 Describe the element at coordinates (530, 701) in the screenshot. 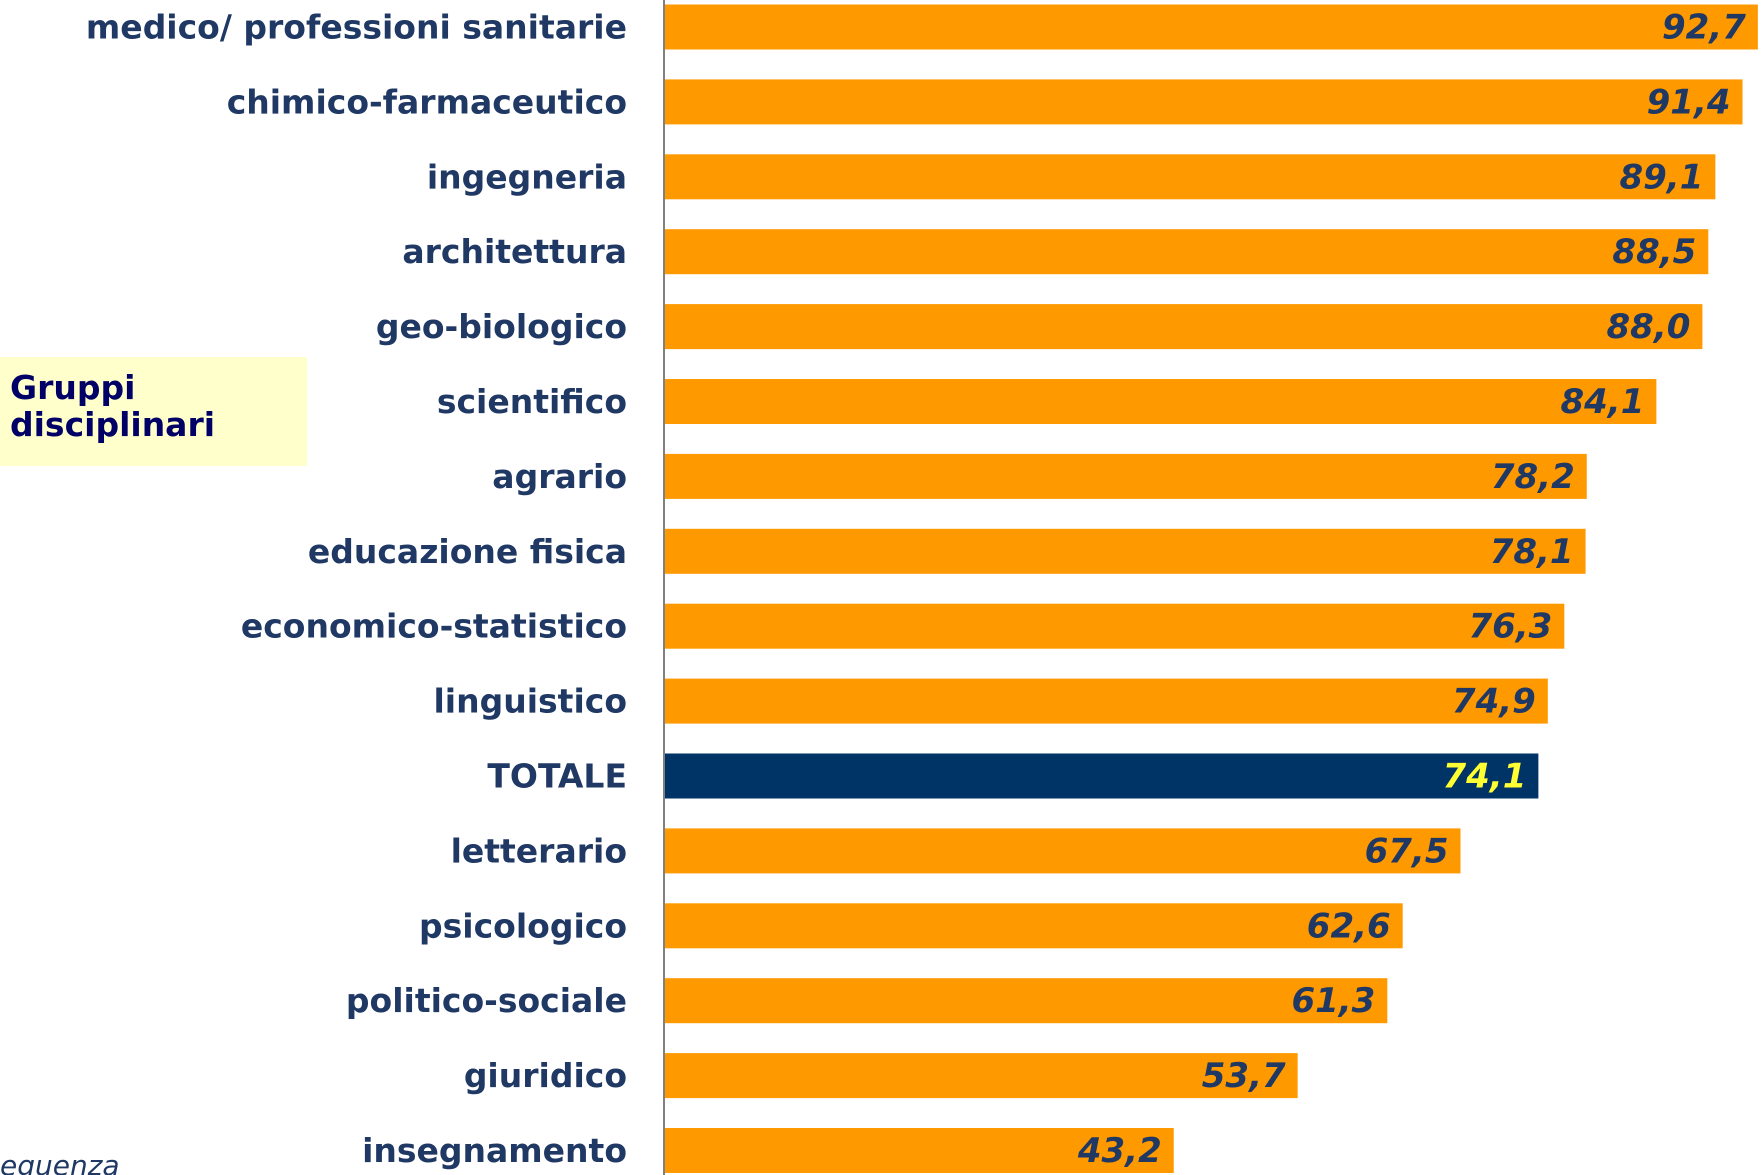

I see `category-label: linguistico` at that location.